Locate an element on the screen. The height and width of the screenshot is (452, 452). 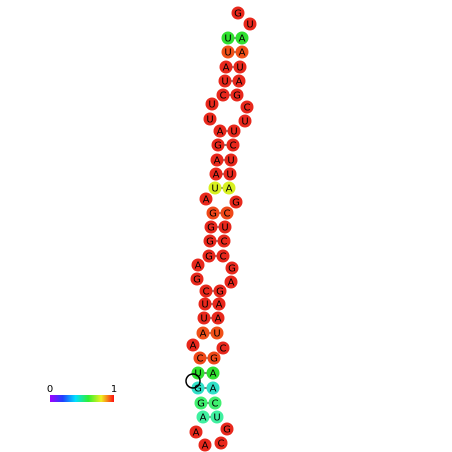
colorbar-max: 1 is located at coordinates (114, 389).